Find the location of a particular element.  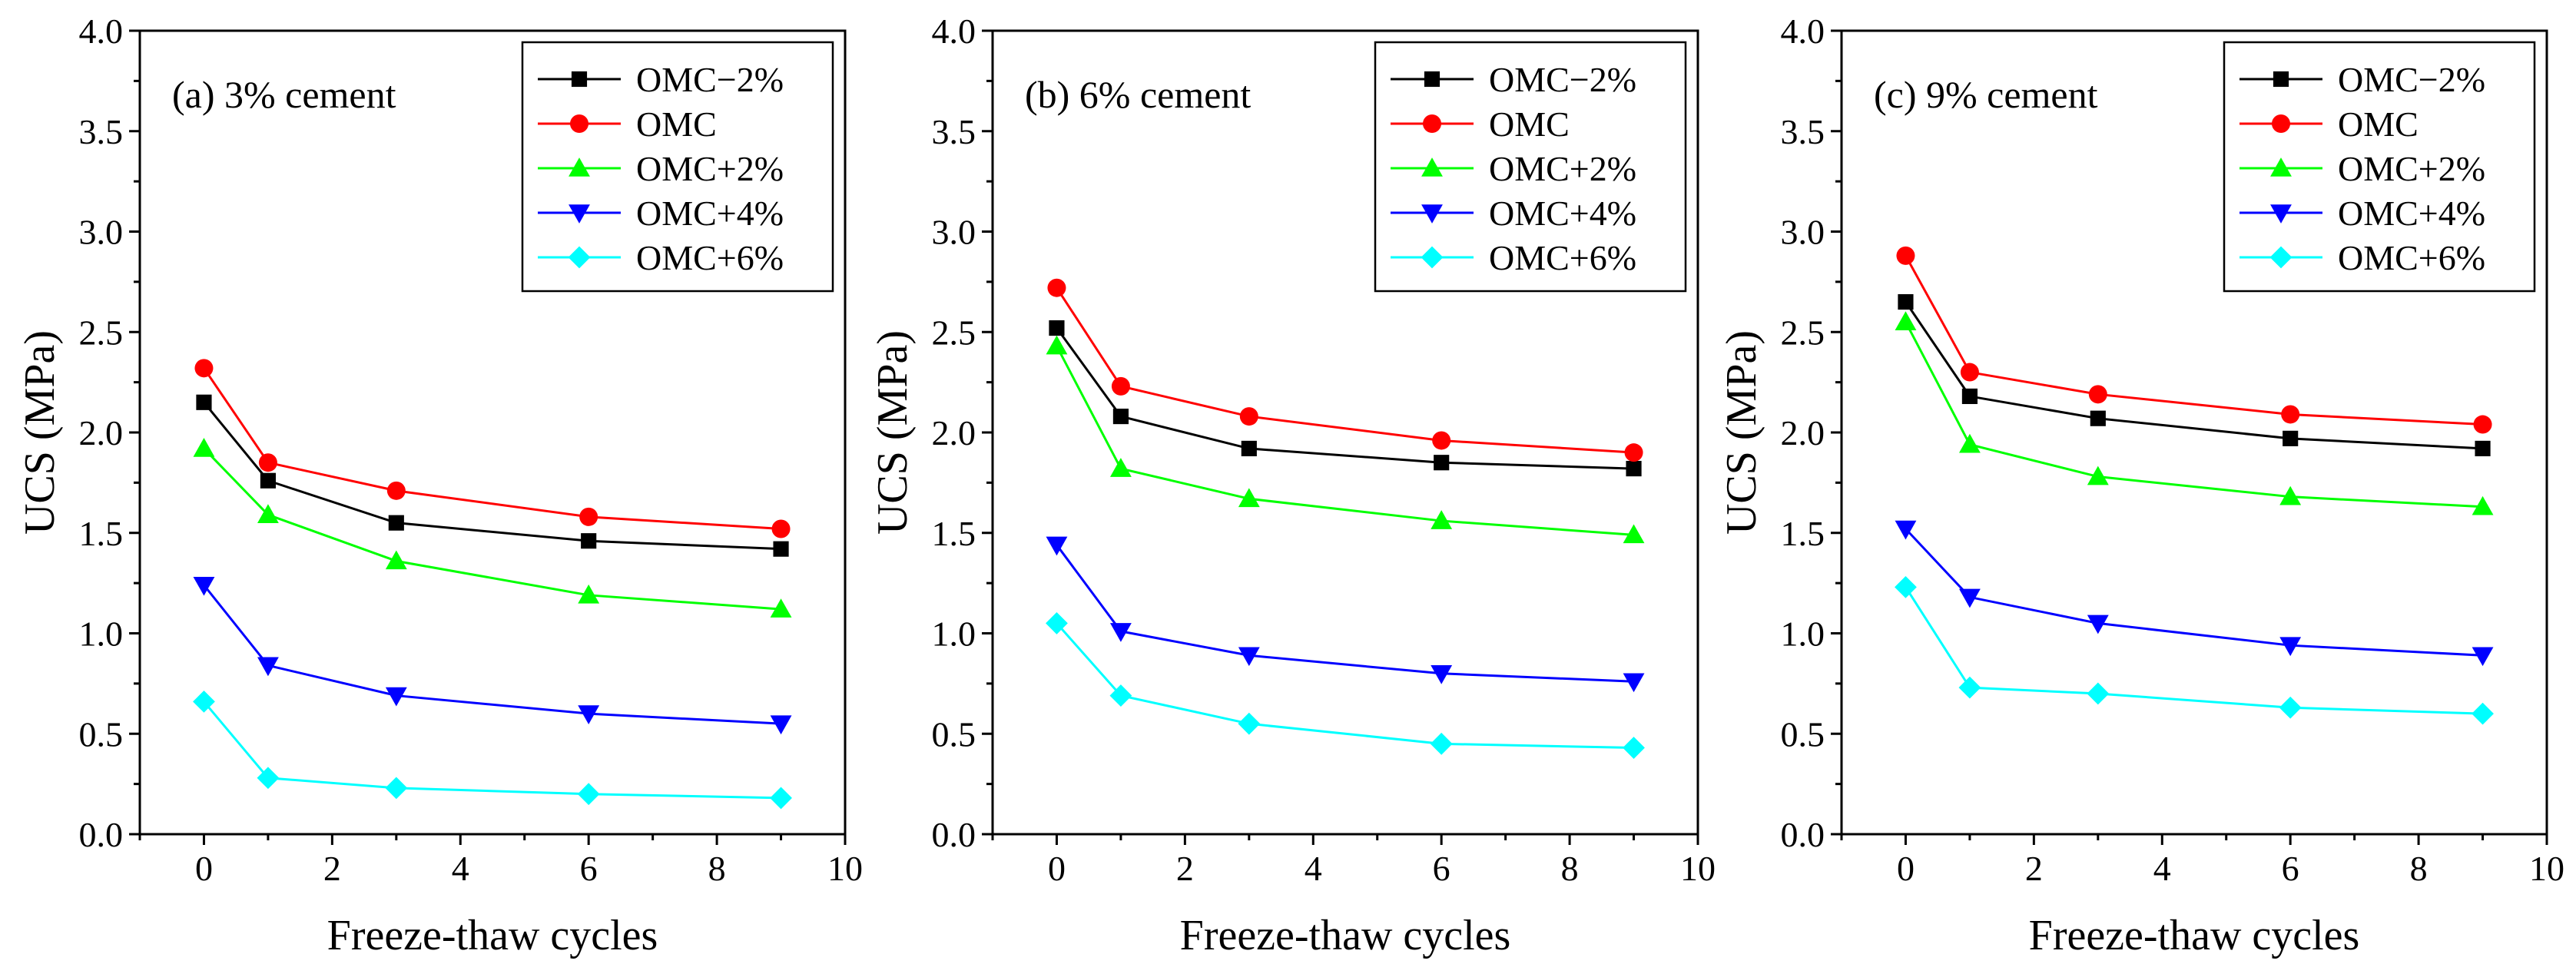

y-tick-label: 1.0 is located at coordinates (1803, 634).